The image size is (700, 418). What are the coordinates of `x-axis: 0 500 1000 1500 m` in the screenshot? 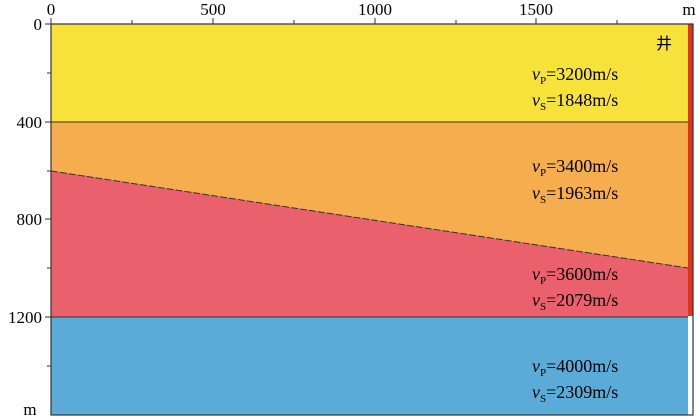 It's located at (371, 12).